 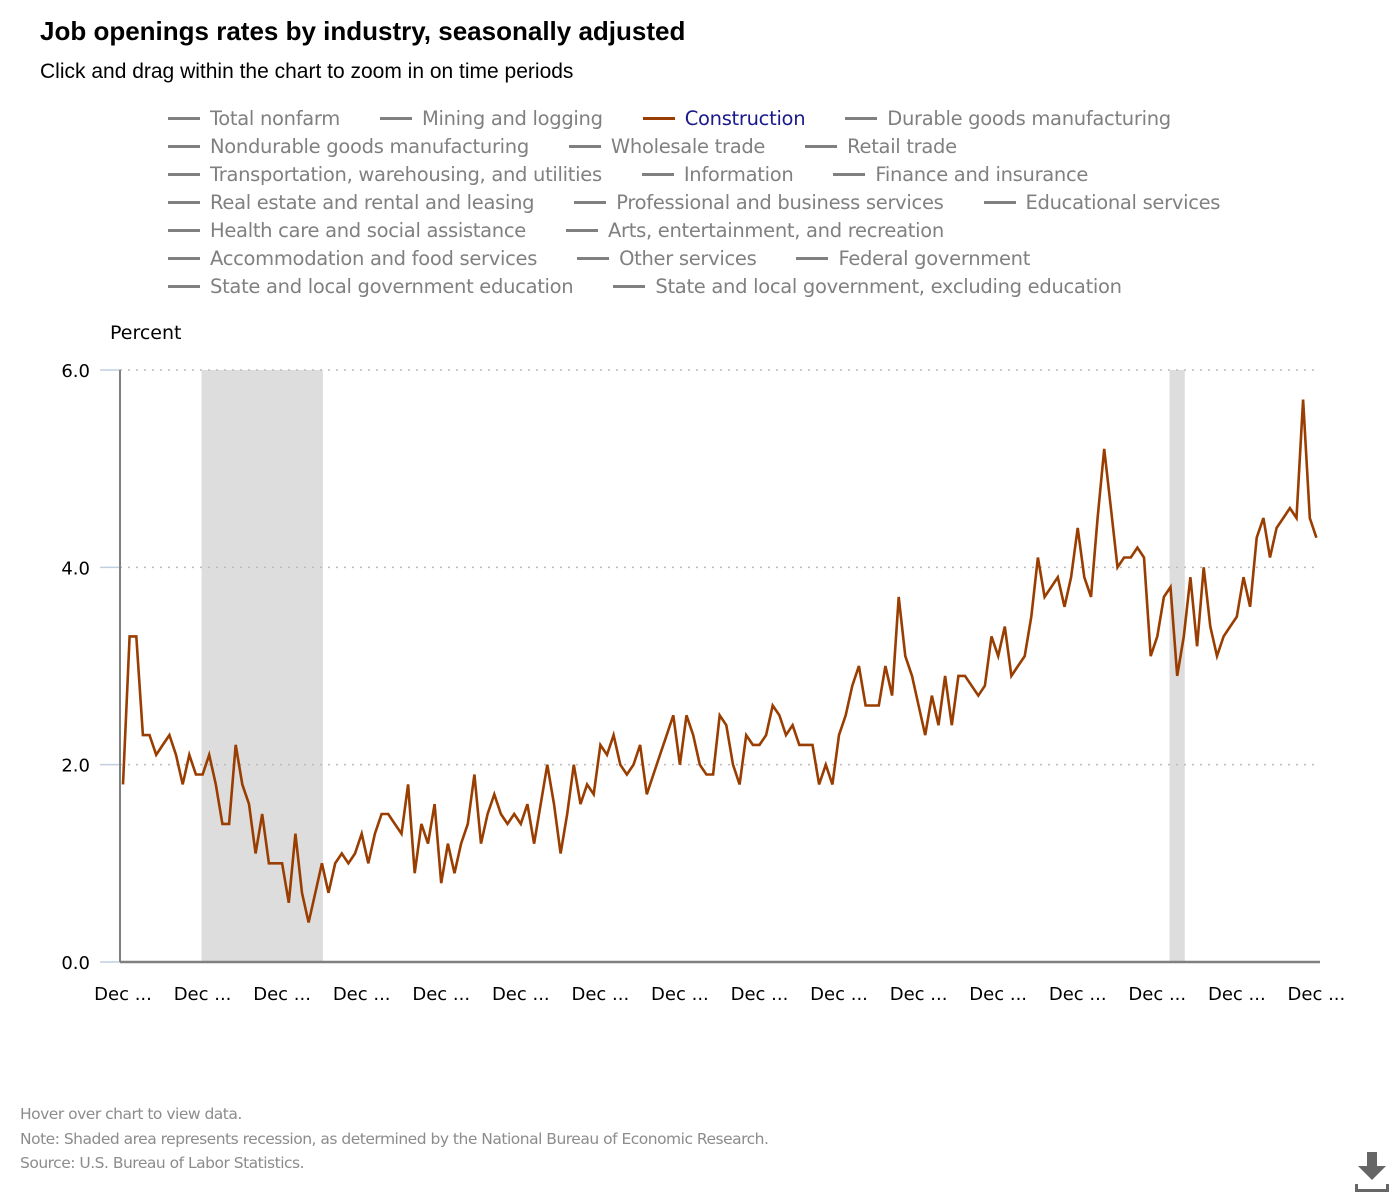 What do you see at coordinates (724, 118) in the screenshot?
I see `legend-item-construction: Construction` at bounding box center [724, 118].